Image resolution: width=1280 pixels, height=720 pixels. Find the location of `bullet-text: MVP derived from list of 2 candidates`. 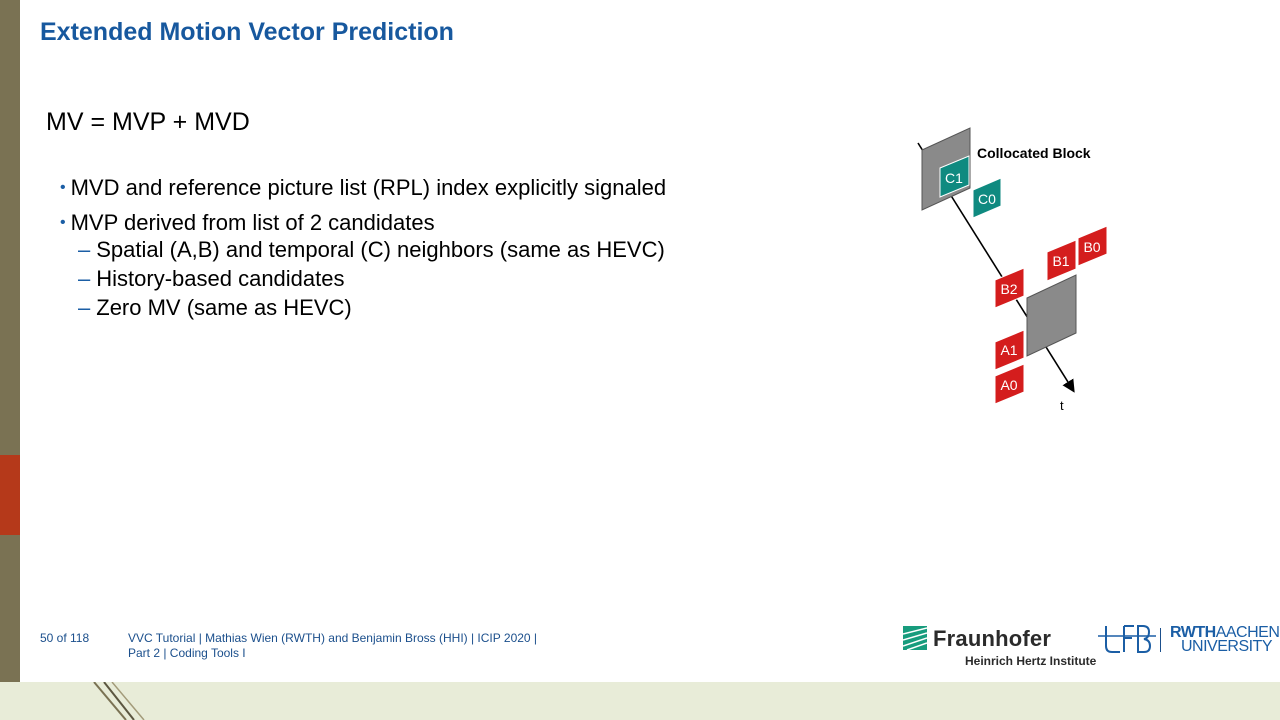

bullet-text: MVP derived from list of 2 candidates is located at coordinates (252, 222).